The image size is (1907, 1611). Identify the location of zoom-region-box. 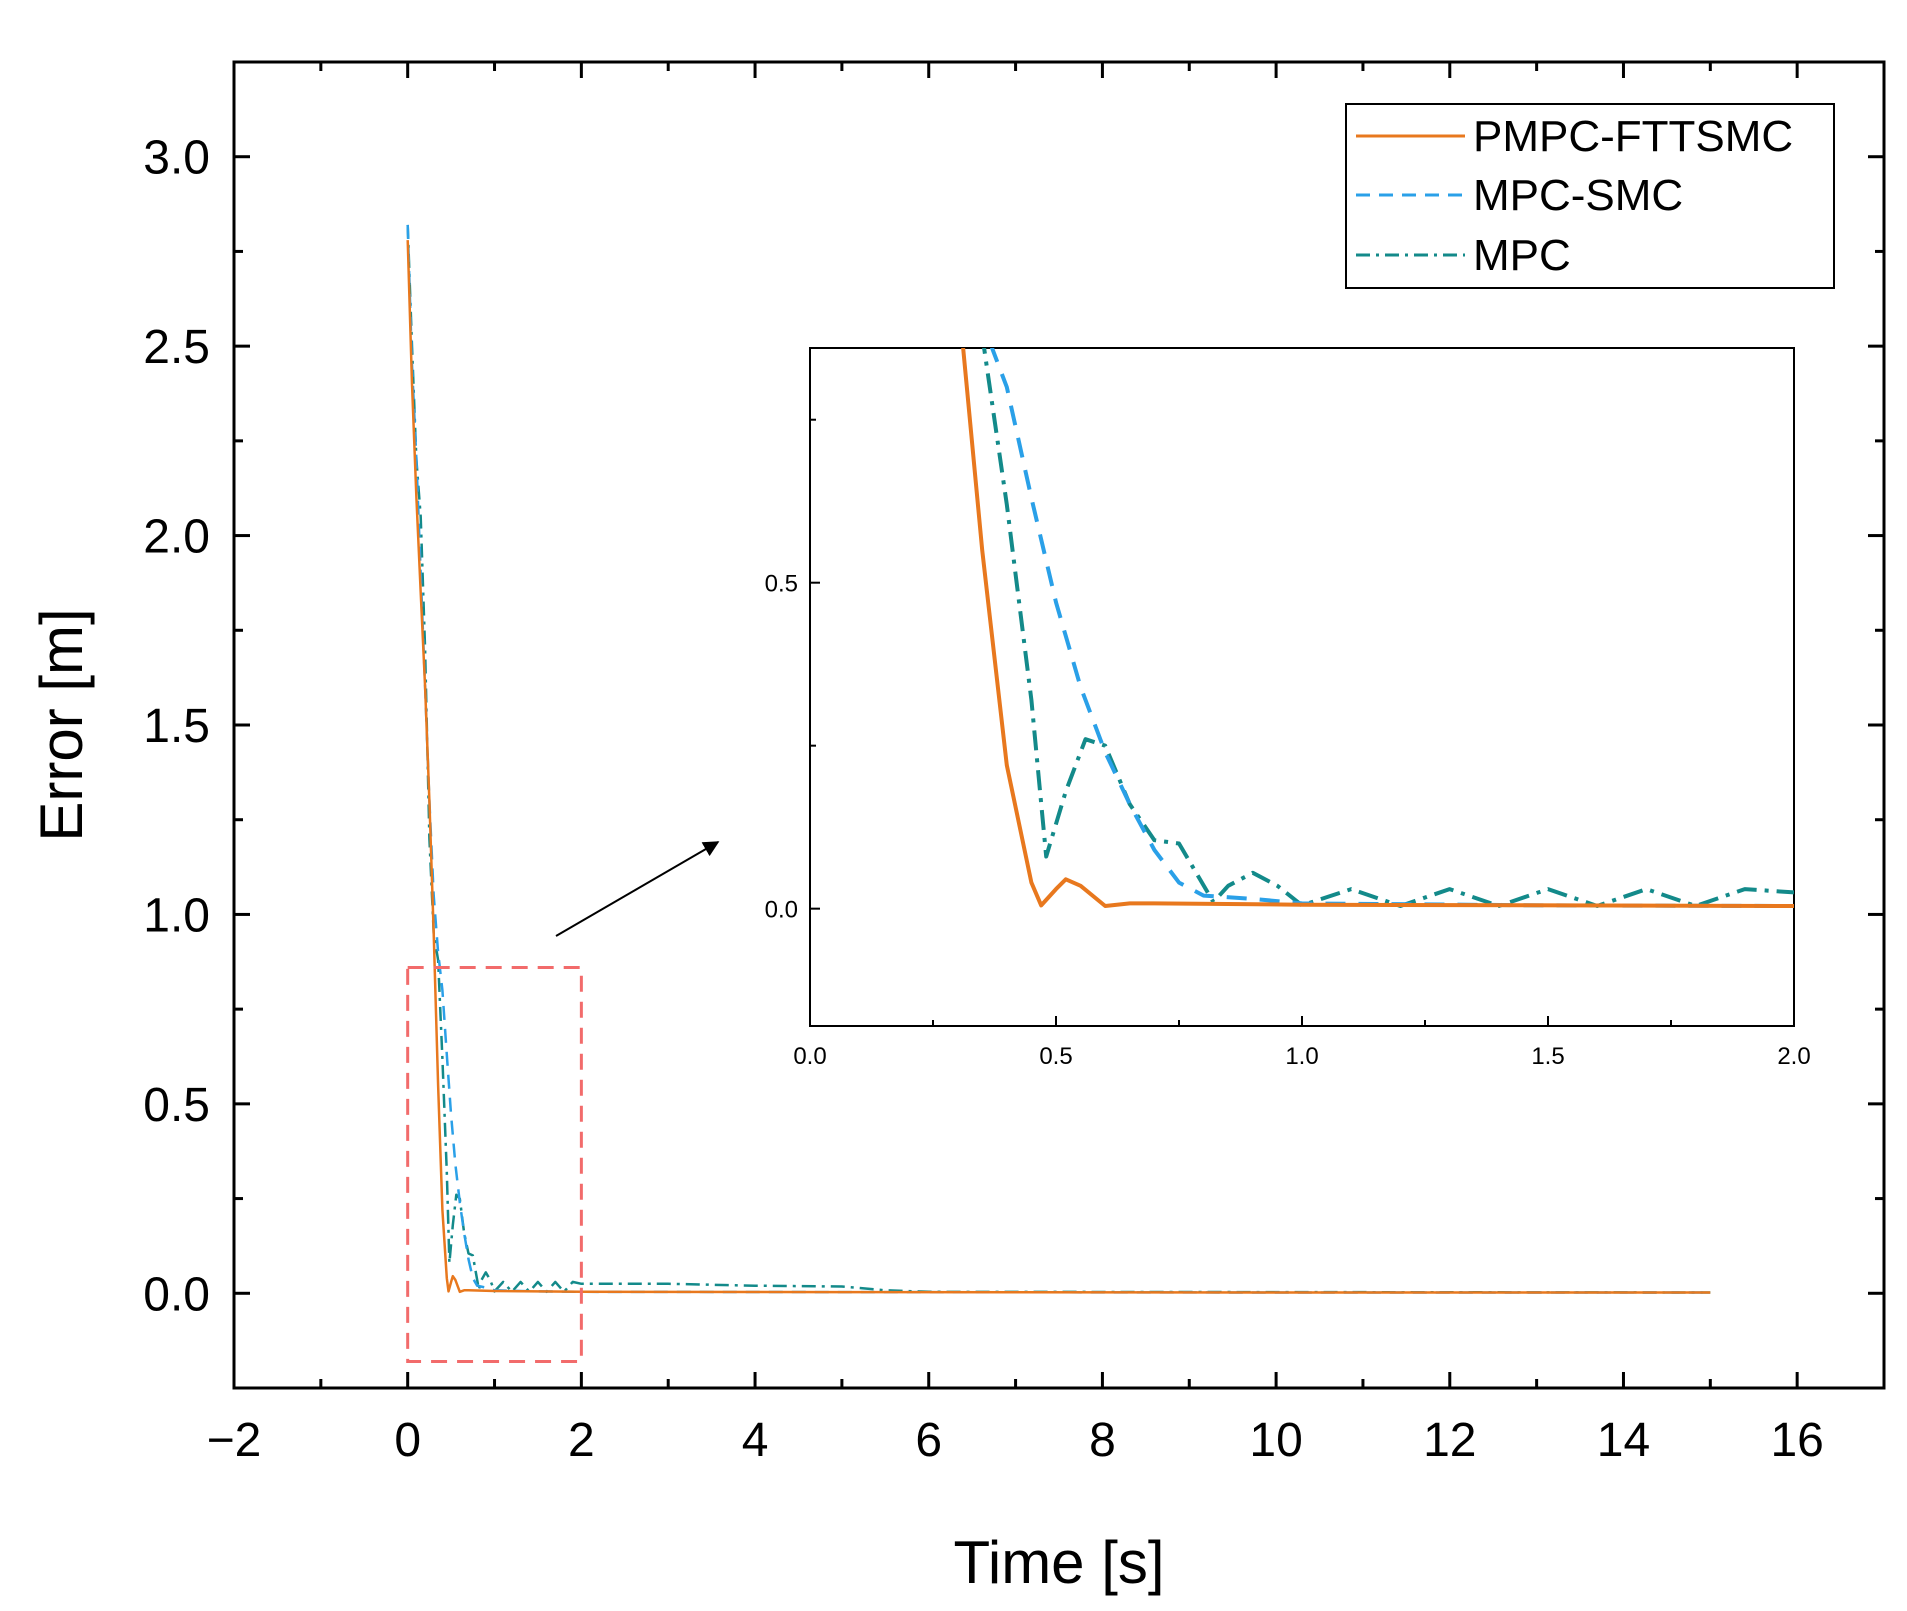
(494, 1164).